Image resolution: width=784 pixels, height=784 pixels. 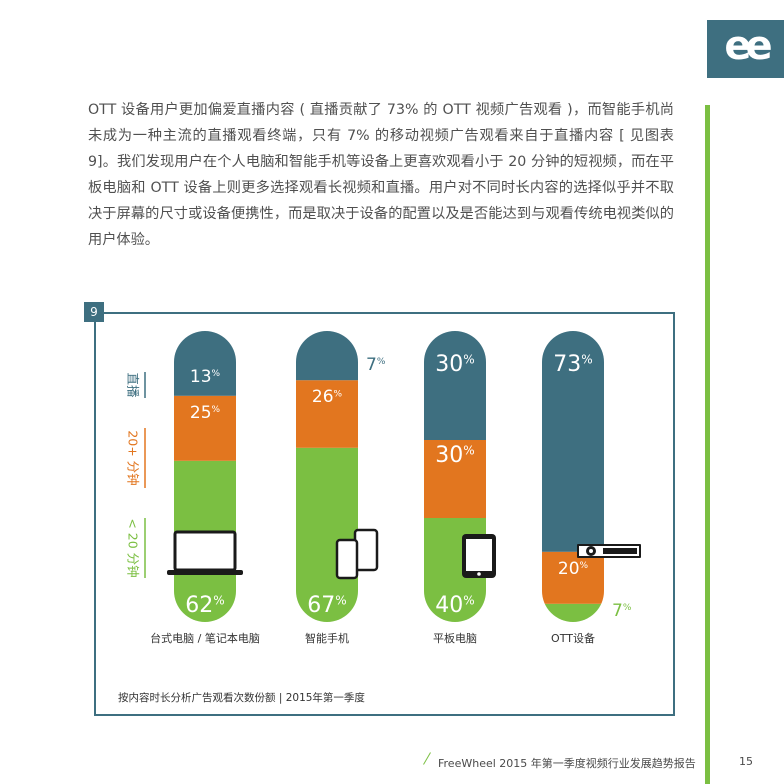 What do you see at coordinates (455, 638) in the screenshot?
I see `category-label: 平板电脑` at bounding box center [455, 638].